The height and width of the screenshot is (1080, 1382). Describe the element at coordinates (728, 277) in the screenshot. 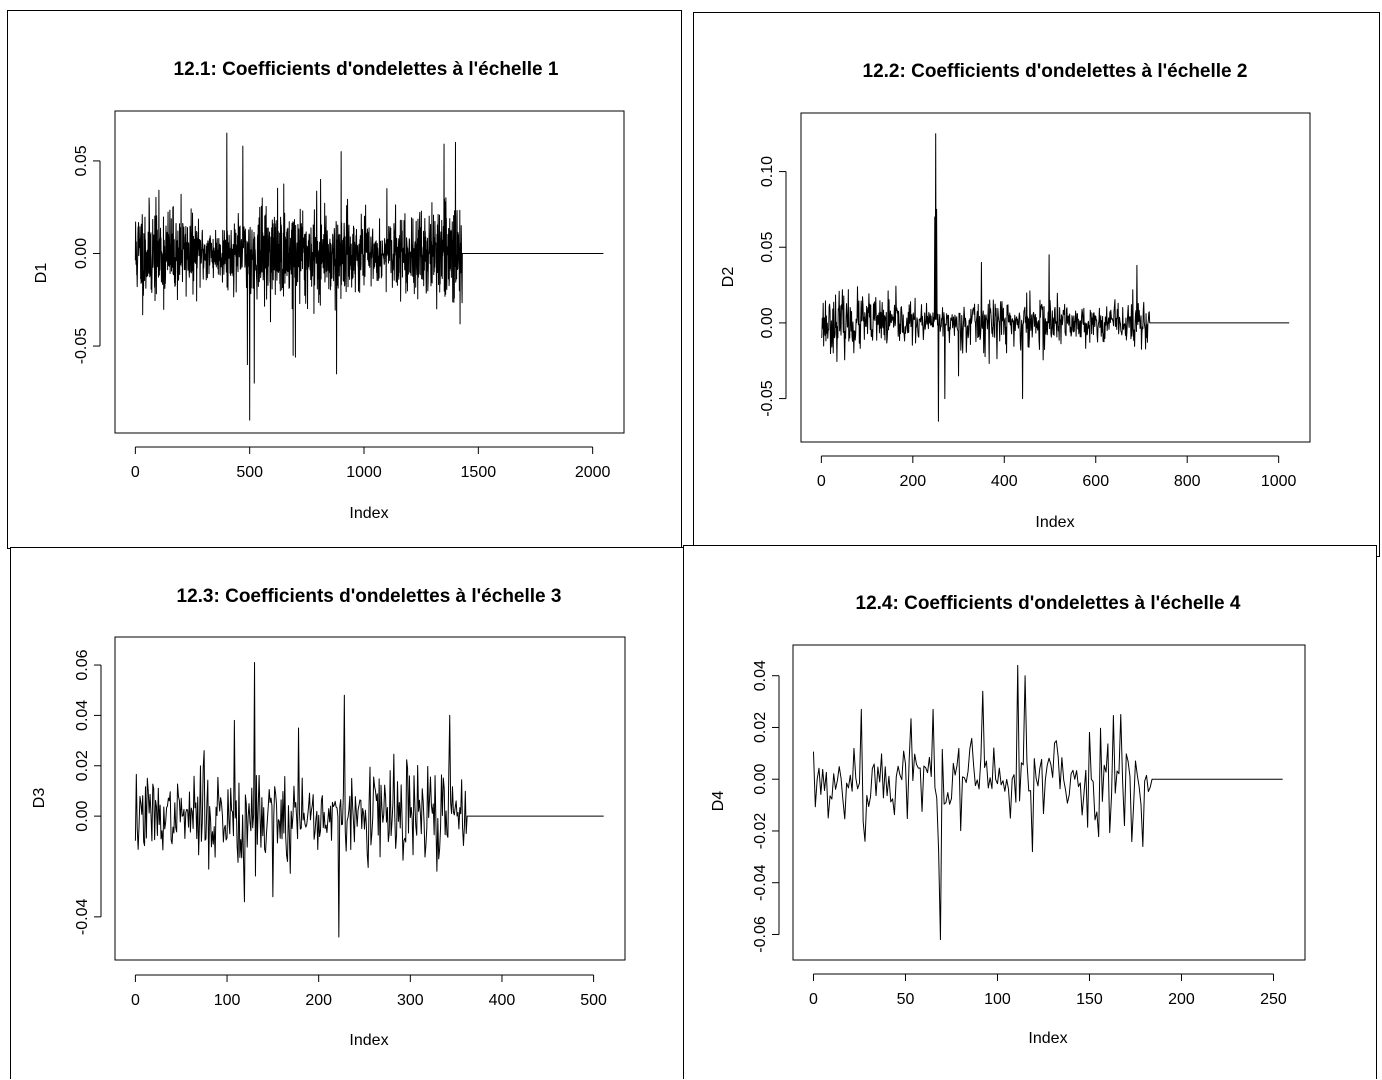

I see `y-axis-label: D2` at that location.